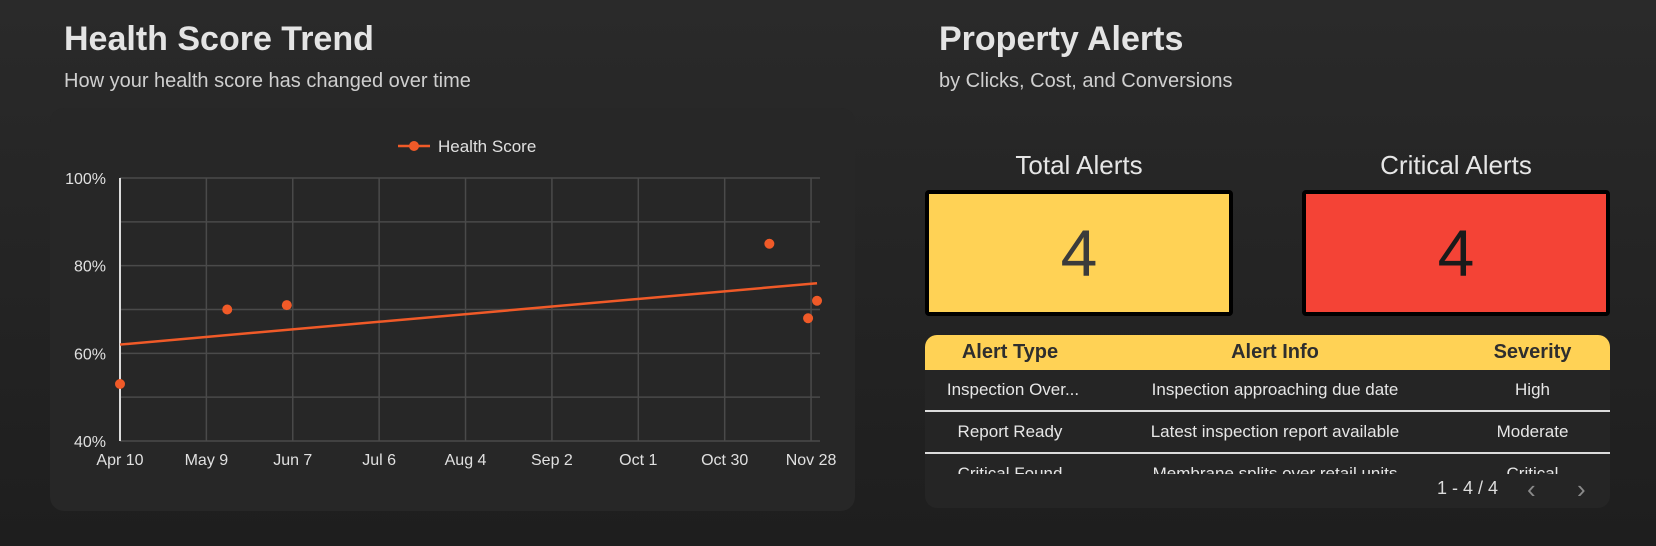 This screenshot has width=1656, height=546. What do you see at coordinates (292, 460) in the screenshot?
I see `x-tick-label: Jun 7` at bounding box center [292, 460].